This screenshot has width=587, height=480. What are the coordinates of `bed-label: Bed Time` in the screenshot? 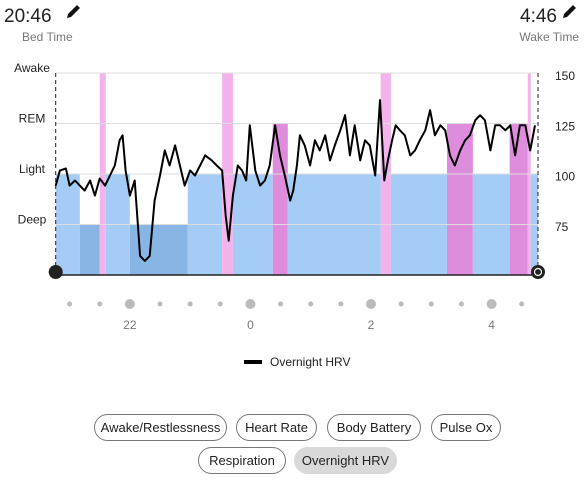 It's located at (47, 37).